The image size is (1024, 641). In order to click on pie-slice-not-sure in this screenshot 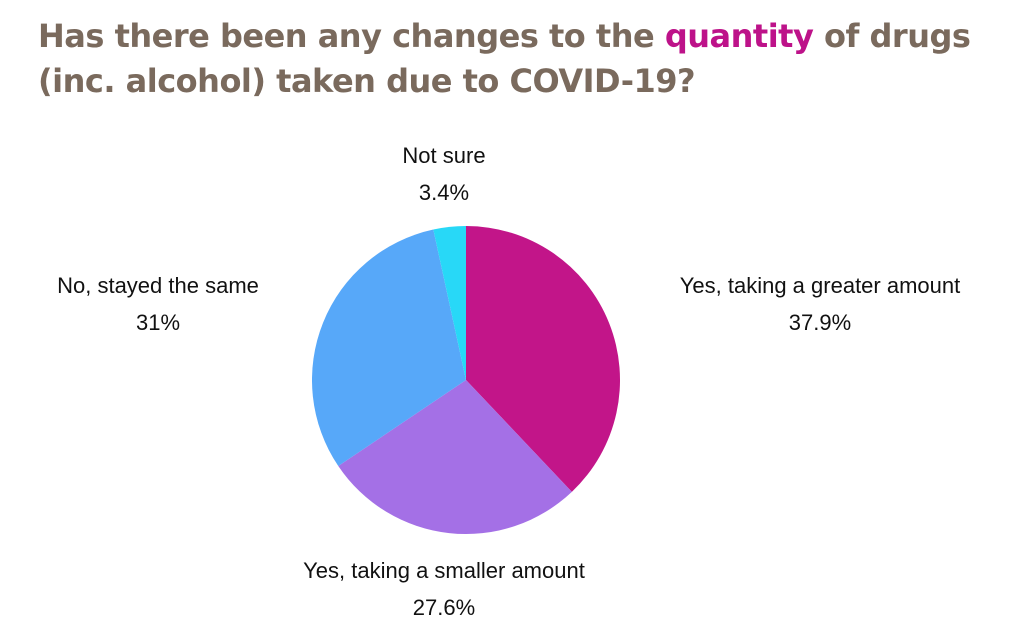, I will do `click(449, 303)`.